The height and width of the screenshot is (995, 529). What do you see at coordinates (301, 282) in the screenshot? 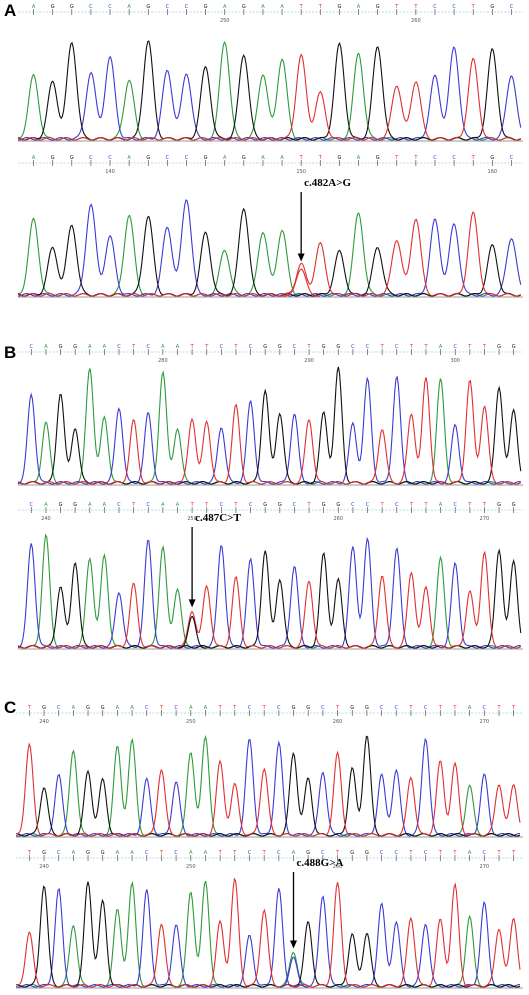
I see `heterozygous-peak` at bounding box center [301, 282].